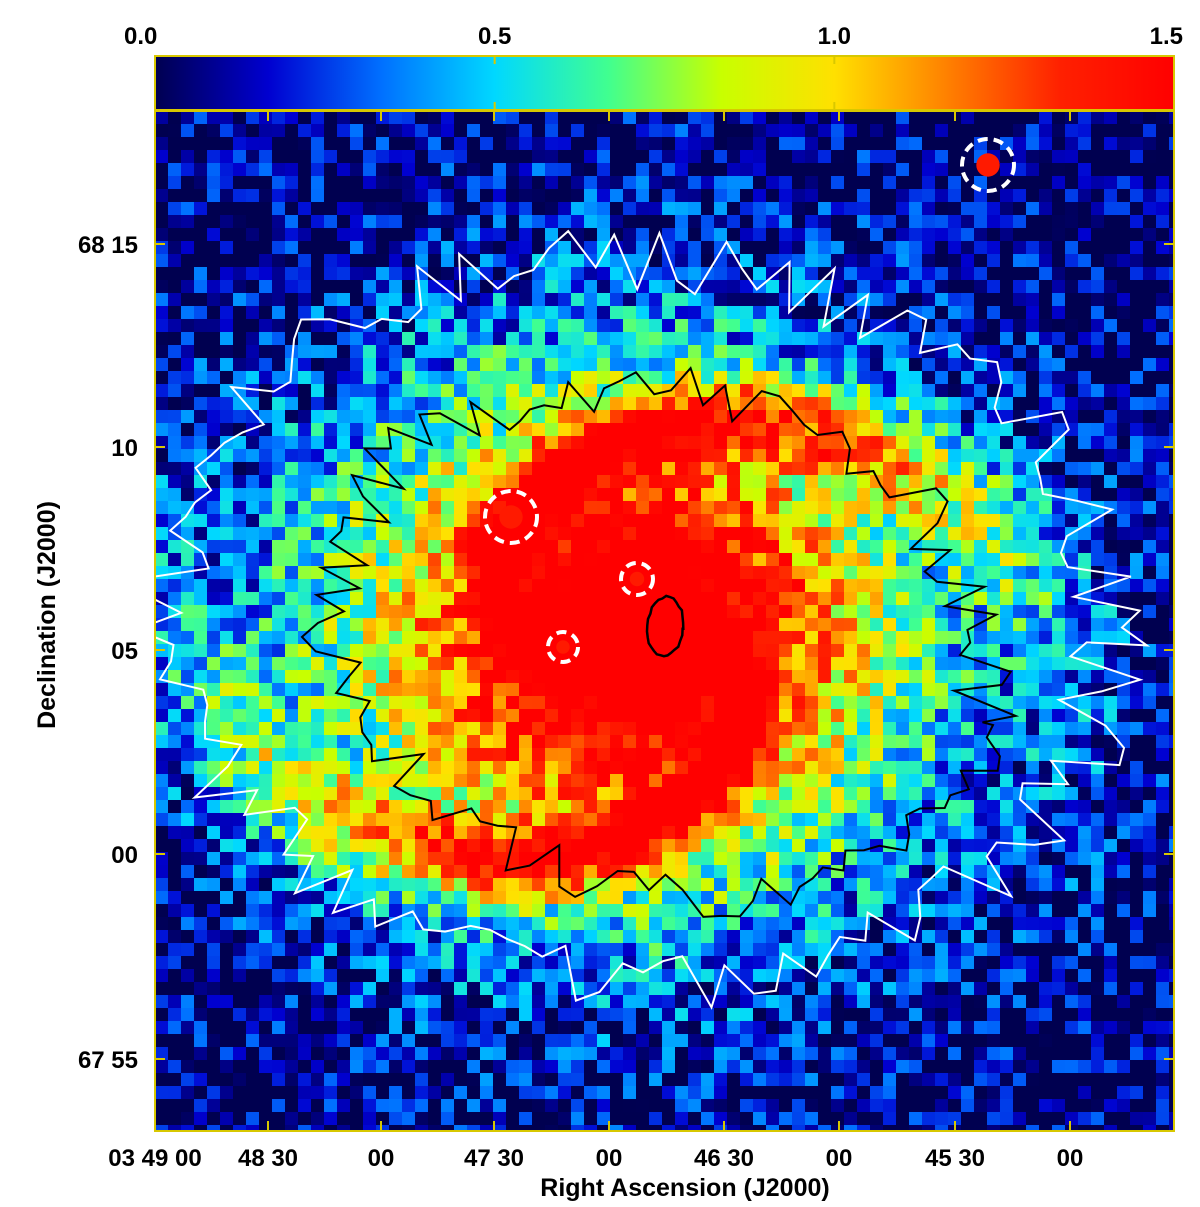  What do you see at coordinates (665, 626) in the screenshot?
I see `contour-core` at bounding box center [665, 626].